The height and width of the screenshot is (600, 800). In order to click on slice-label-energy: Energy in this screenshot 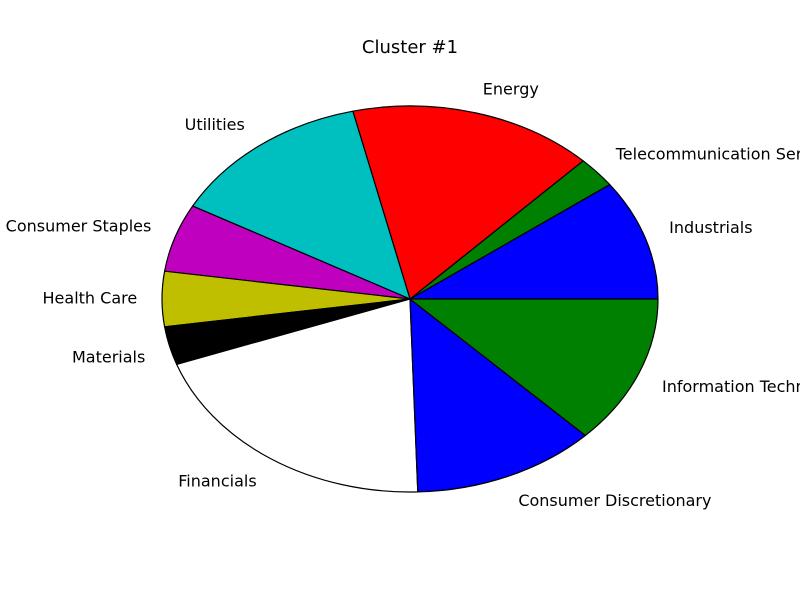, I will do `click(511, 88)`.